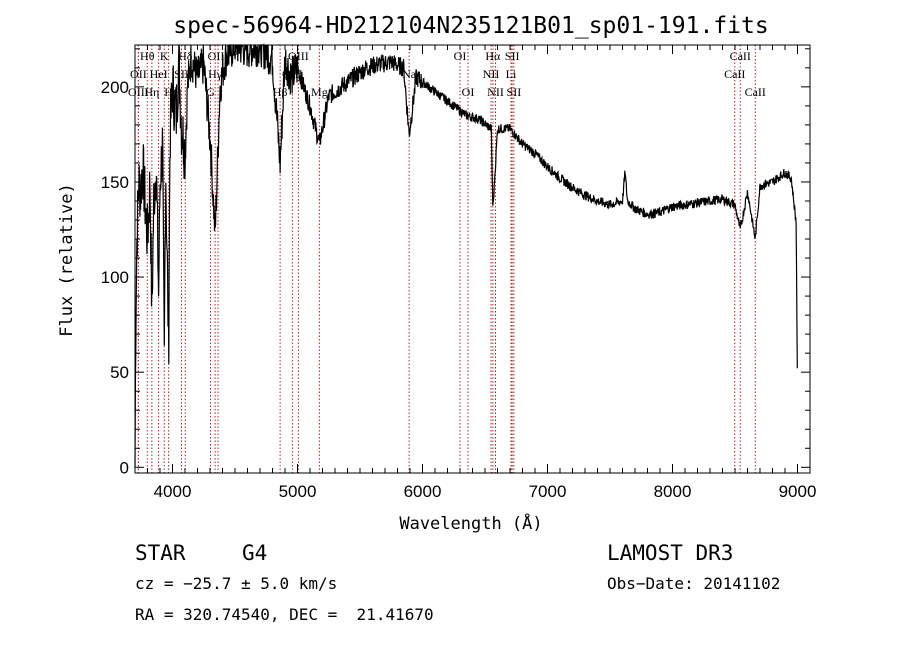  I want to click on y-tick-label: 200, so click(115, 87).